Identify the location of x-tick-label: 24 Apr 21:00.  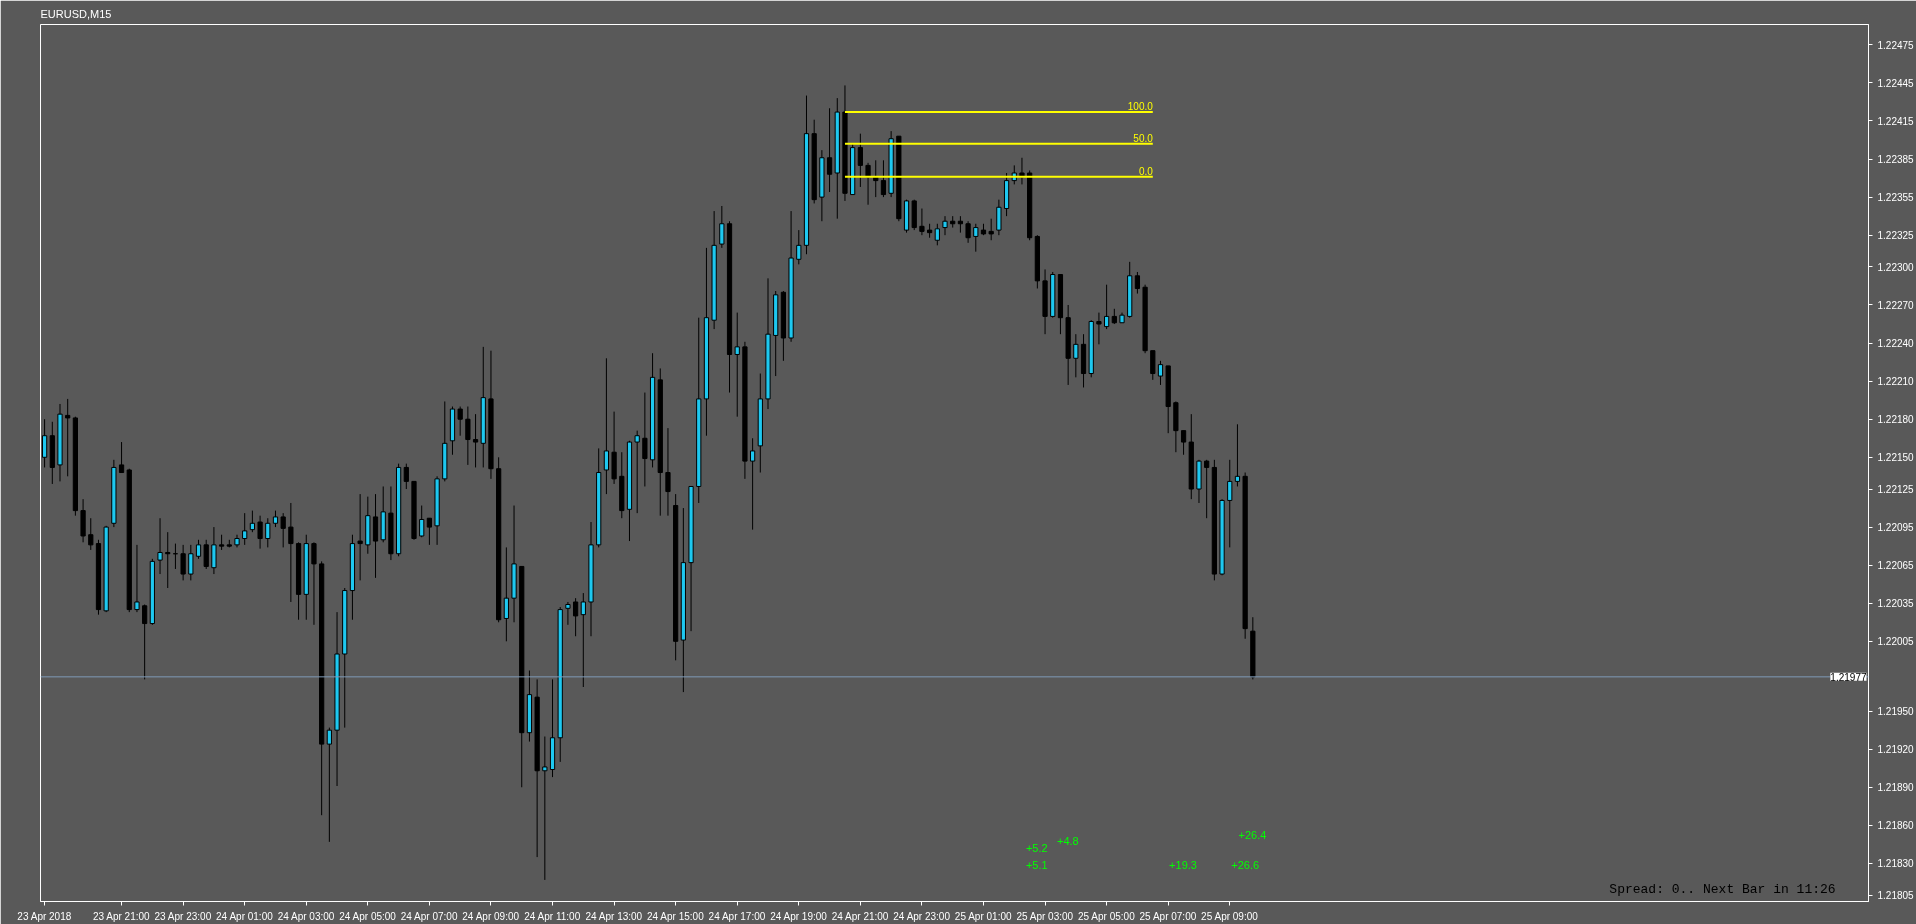
(860, 916).